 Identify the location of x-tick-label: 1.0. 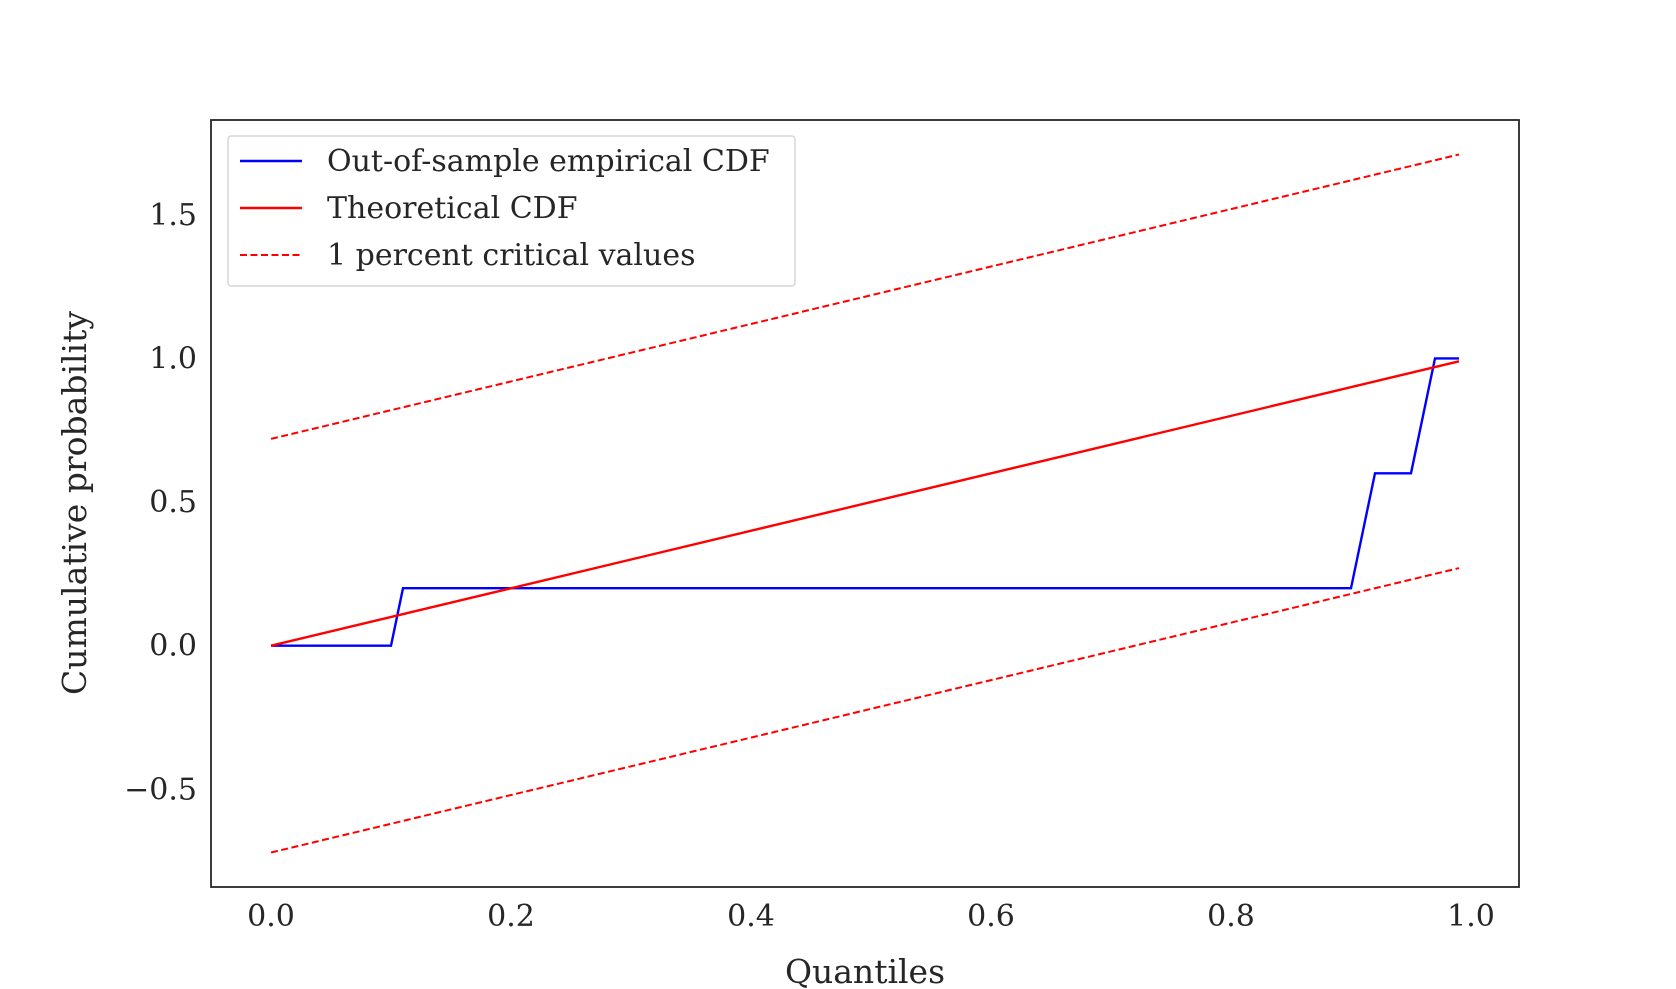
(1471, 916).